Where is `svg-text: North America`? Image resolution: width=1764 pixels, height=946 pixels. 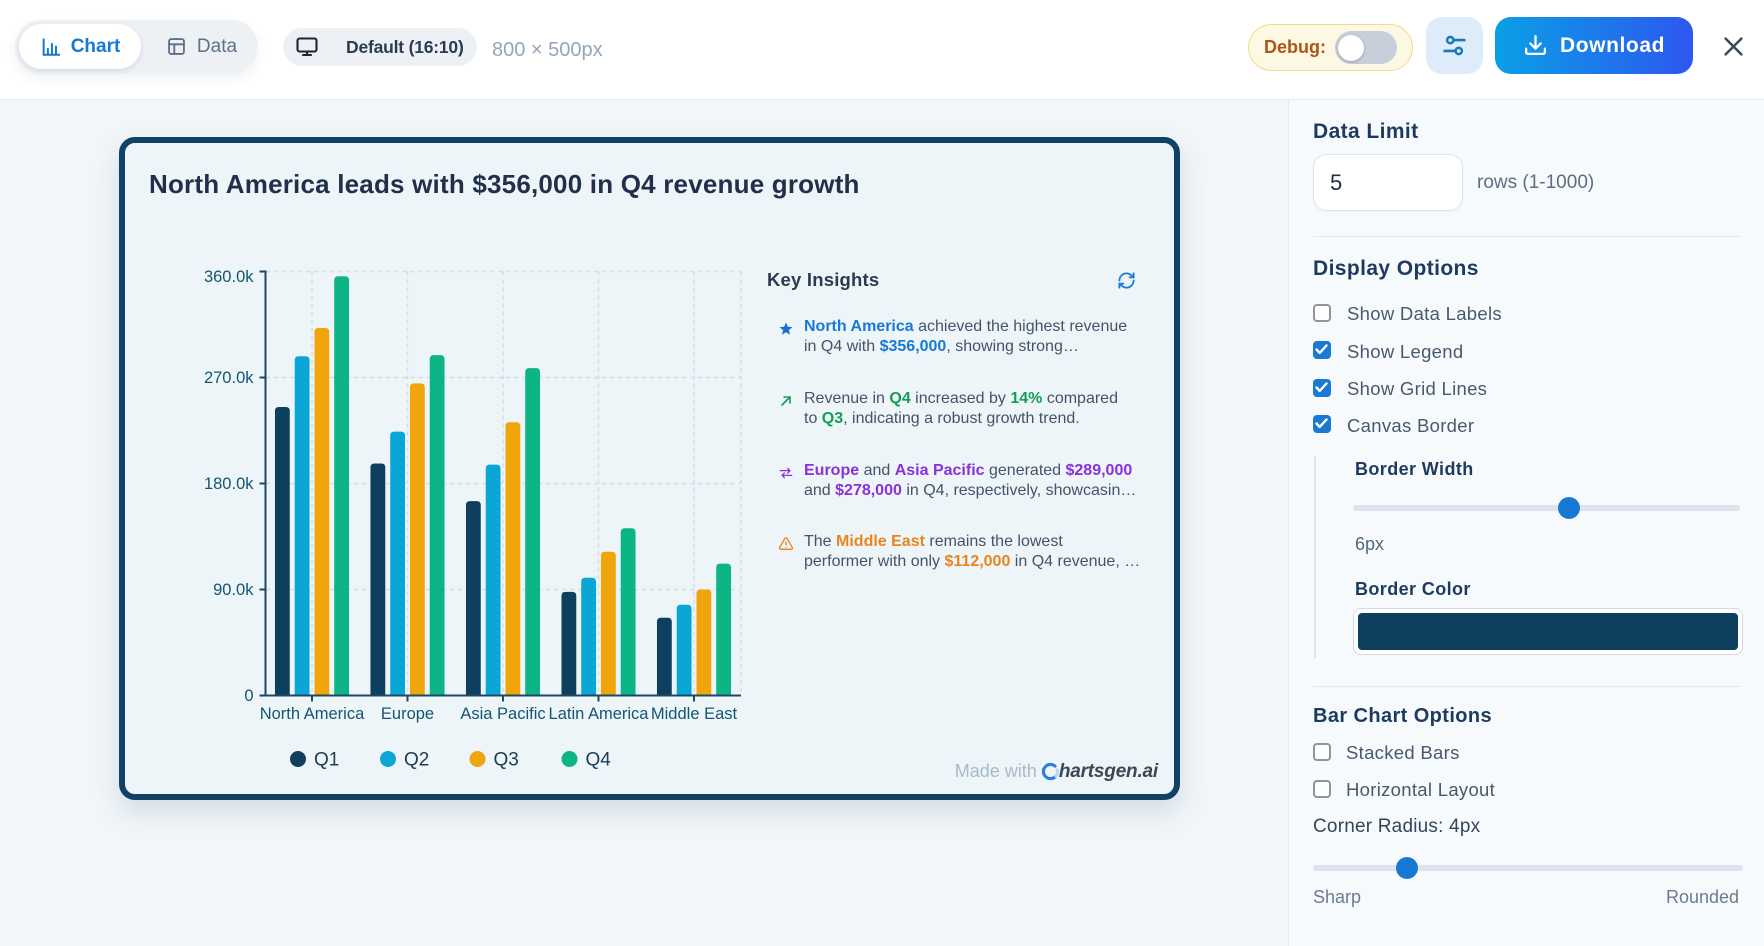
svg-text: North America is located at coordinates (312, 714).